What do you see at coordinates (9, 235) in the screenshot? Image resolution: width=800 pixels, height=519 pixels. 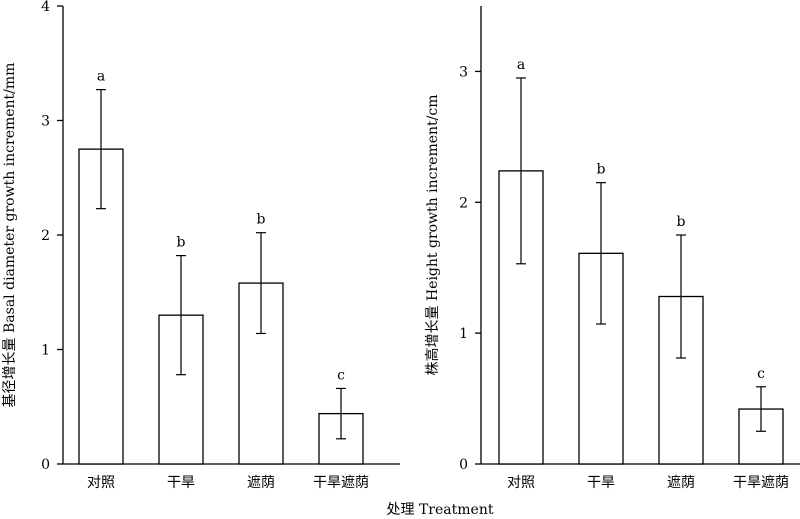 I see `y-axis-title: 基径增长量 Basal diameter growth increment/mm` at bounding box center [9, 235].